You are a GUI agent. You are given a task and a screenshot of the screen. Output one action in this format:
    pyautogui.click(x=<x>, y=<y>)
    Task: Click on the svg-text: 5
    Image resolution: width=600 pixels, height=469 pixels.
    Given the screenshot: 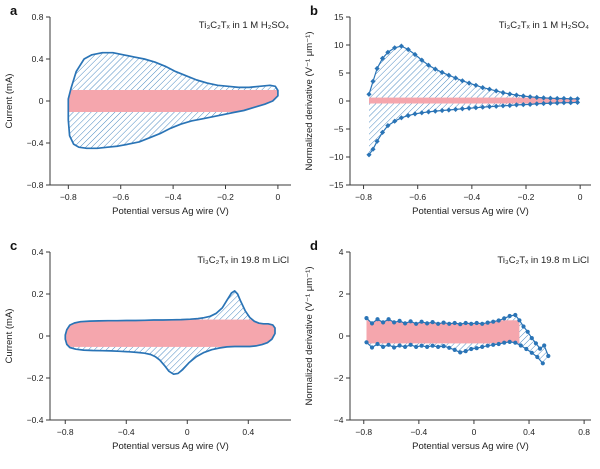 What is the action you would take?
    pyautogui.click(x=341, y=73)
    